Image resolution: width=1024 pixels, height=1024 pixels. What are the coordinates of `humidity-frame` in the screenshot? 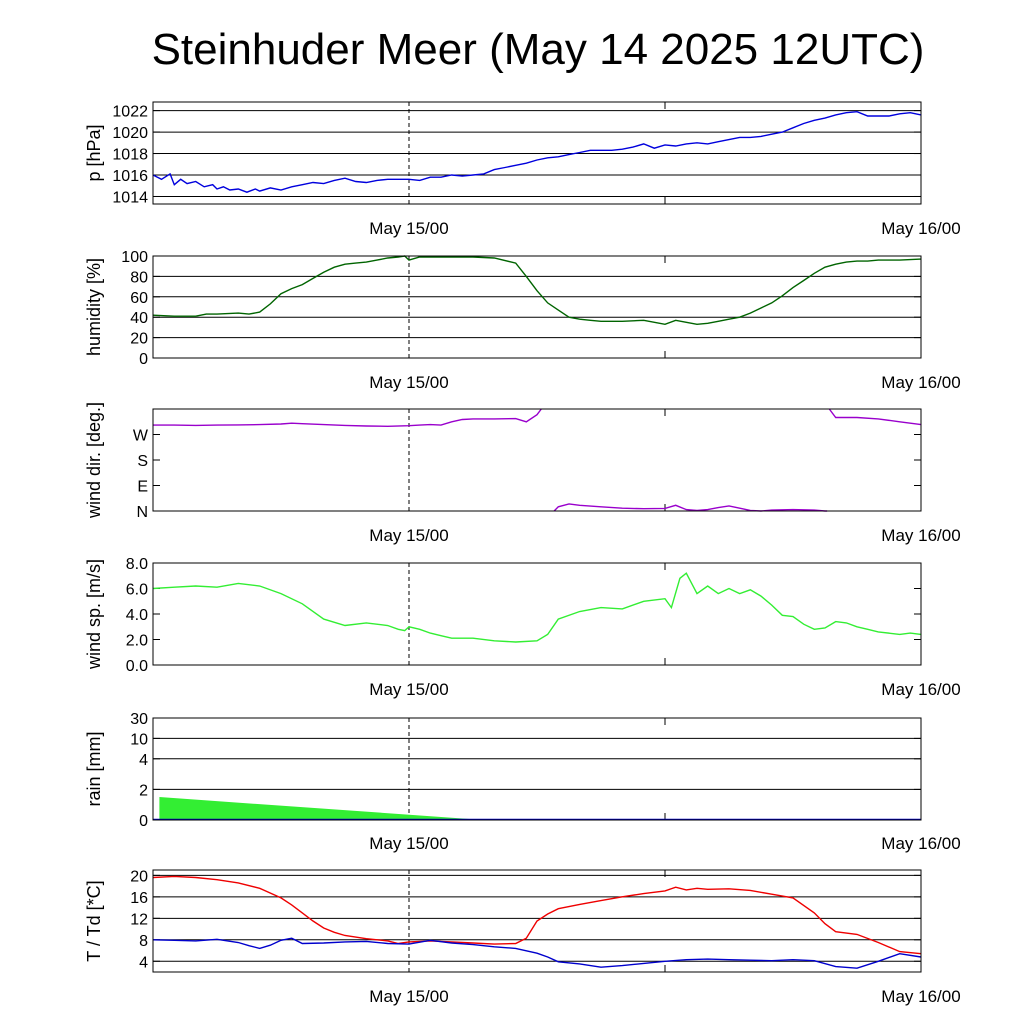 It's located at (537, 307).